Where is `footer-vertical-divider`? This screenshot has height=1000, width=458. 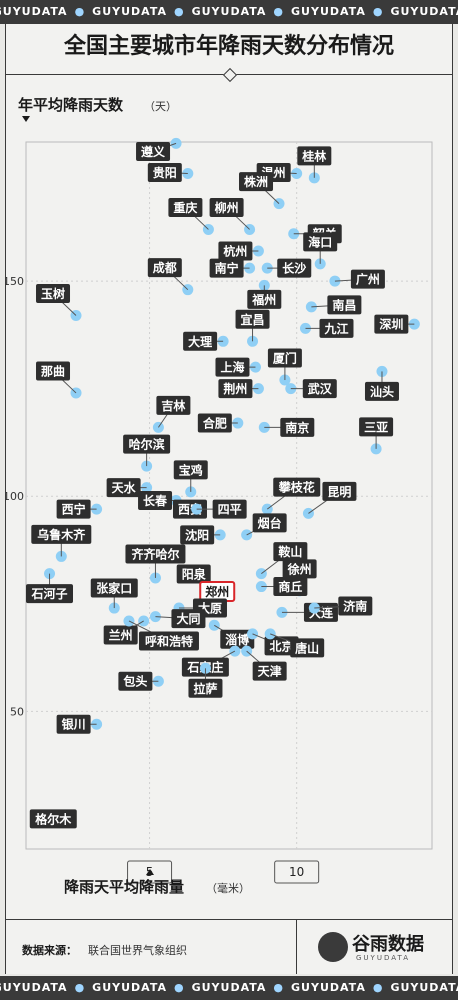 footer-vertical-divider is located at coordinates (296, 947).